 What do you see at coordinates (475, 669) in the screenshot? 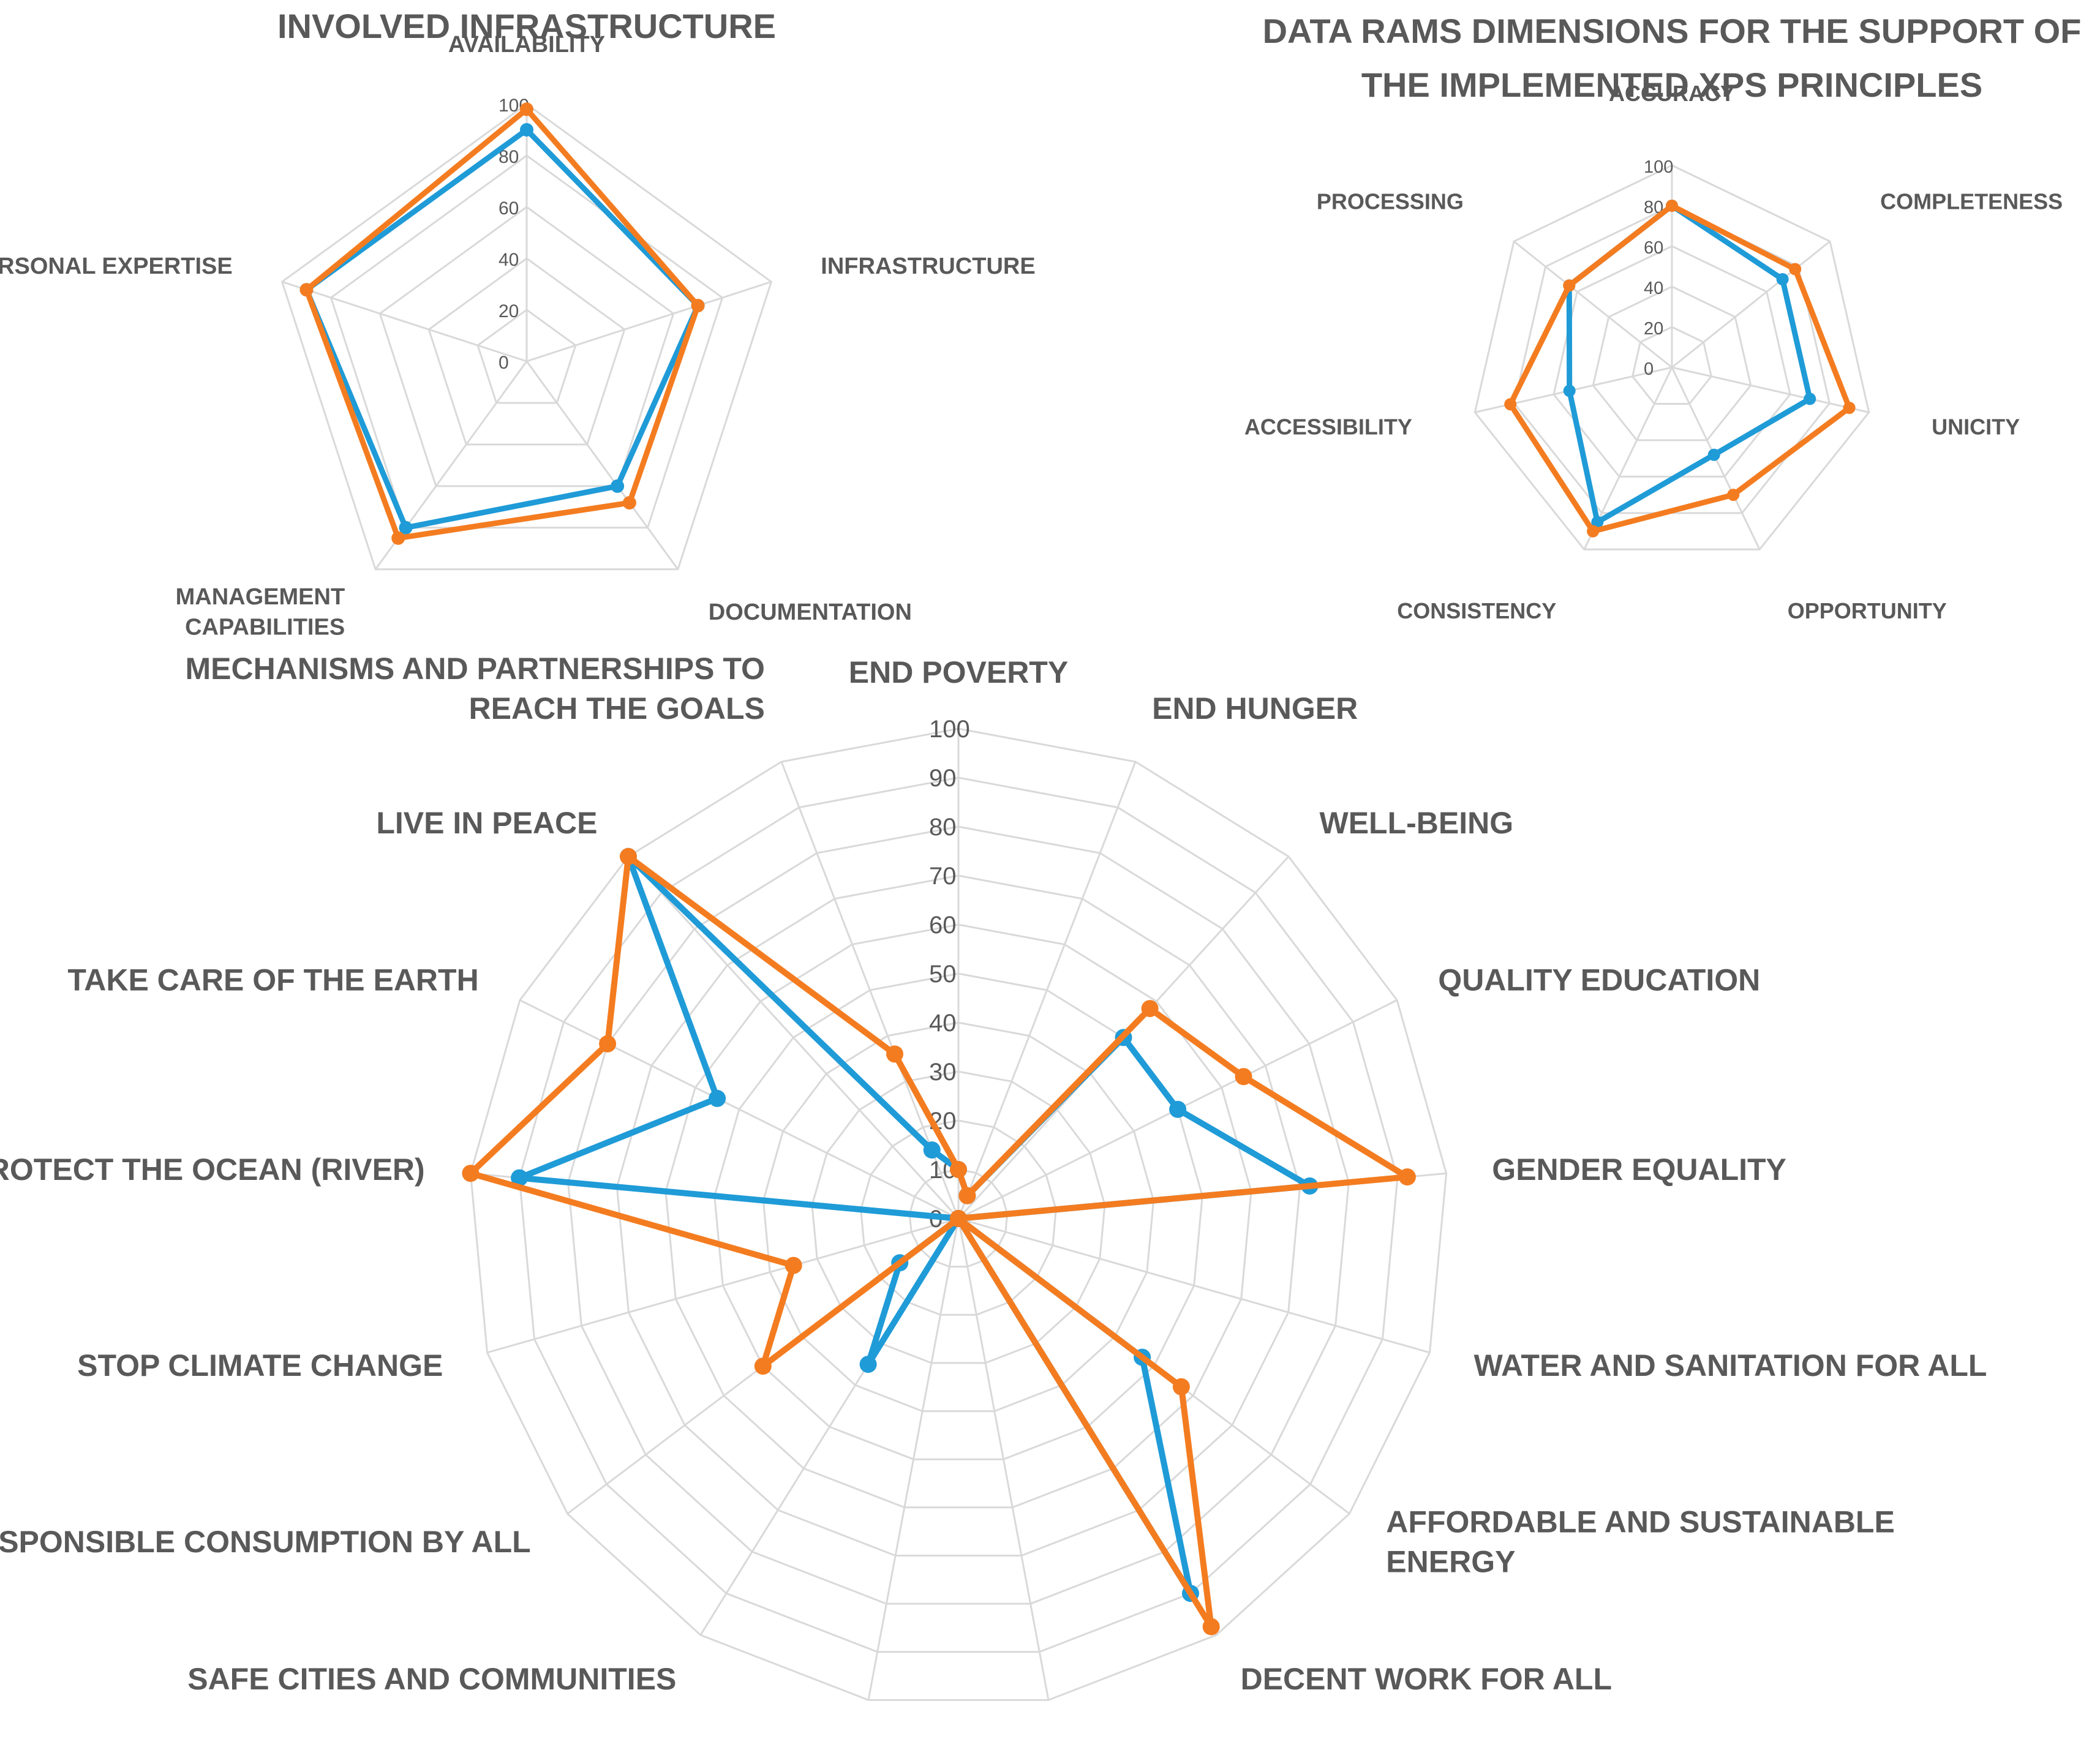
I see `axis-label-line: MECHANISMS AND PARTNERSHIPS TO` at bounding box center [475, 669].